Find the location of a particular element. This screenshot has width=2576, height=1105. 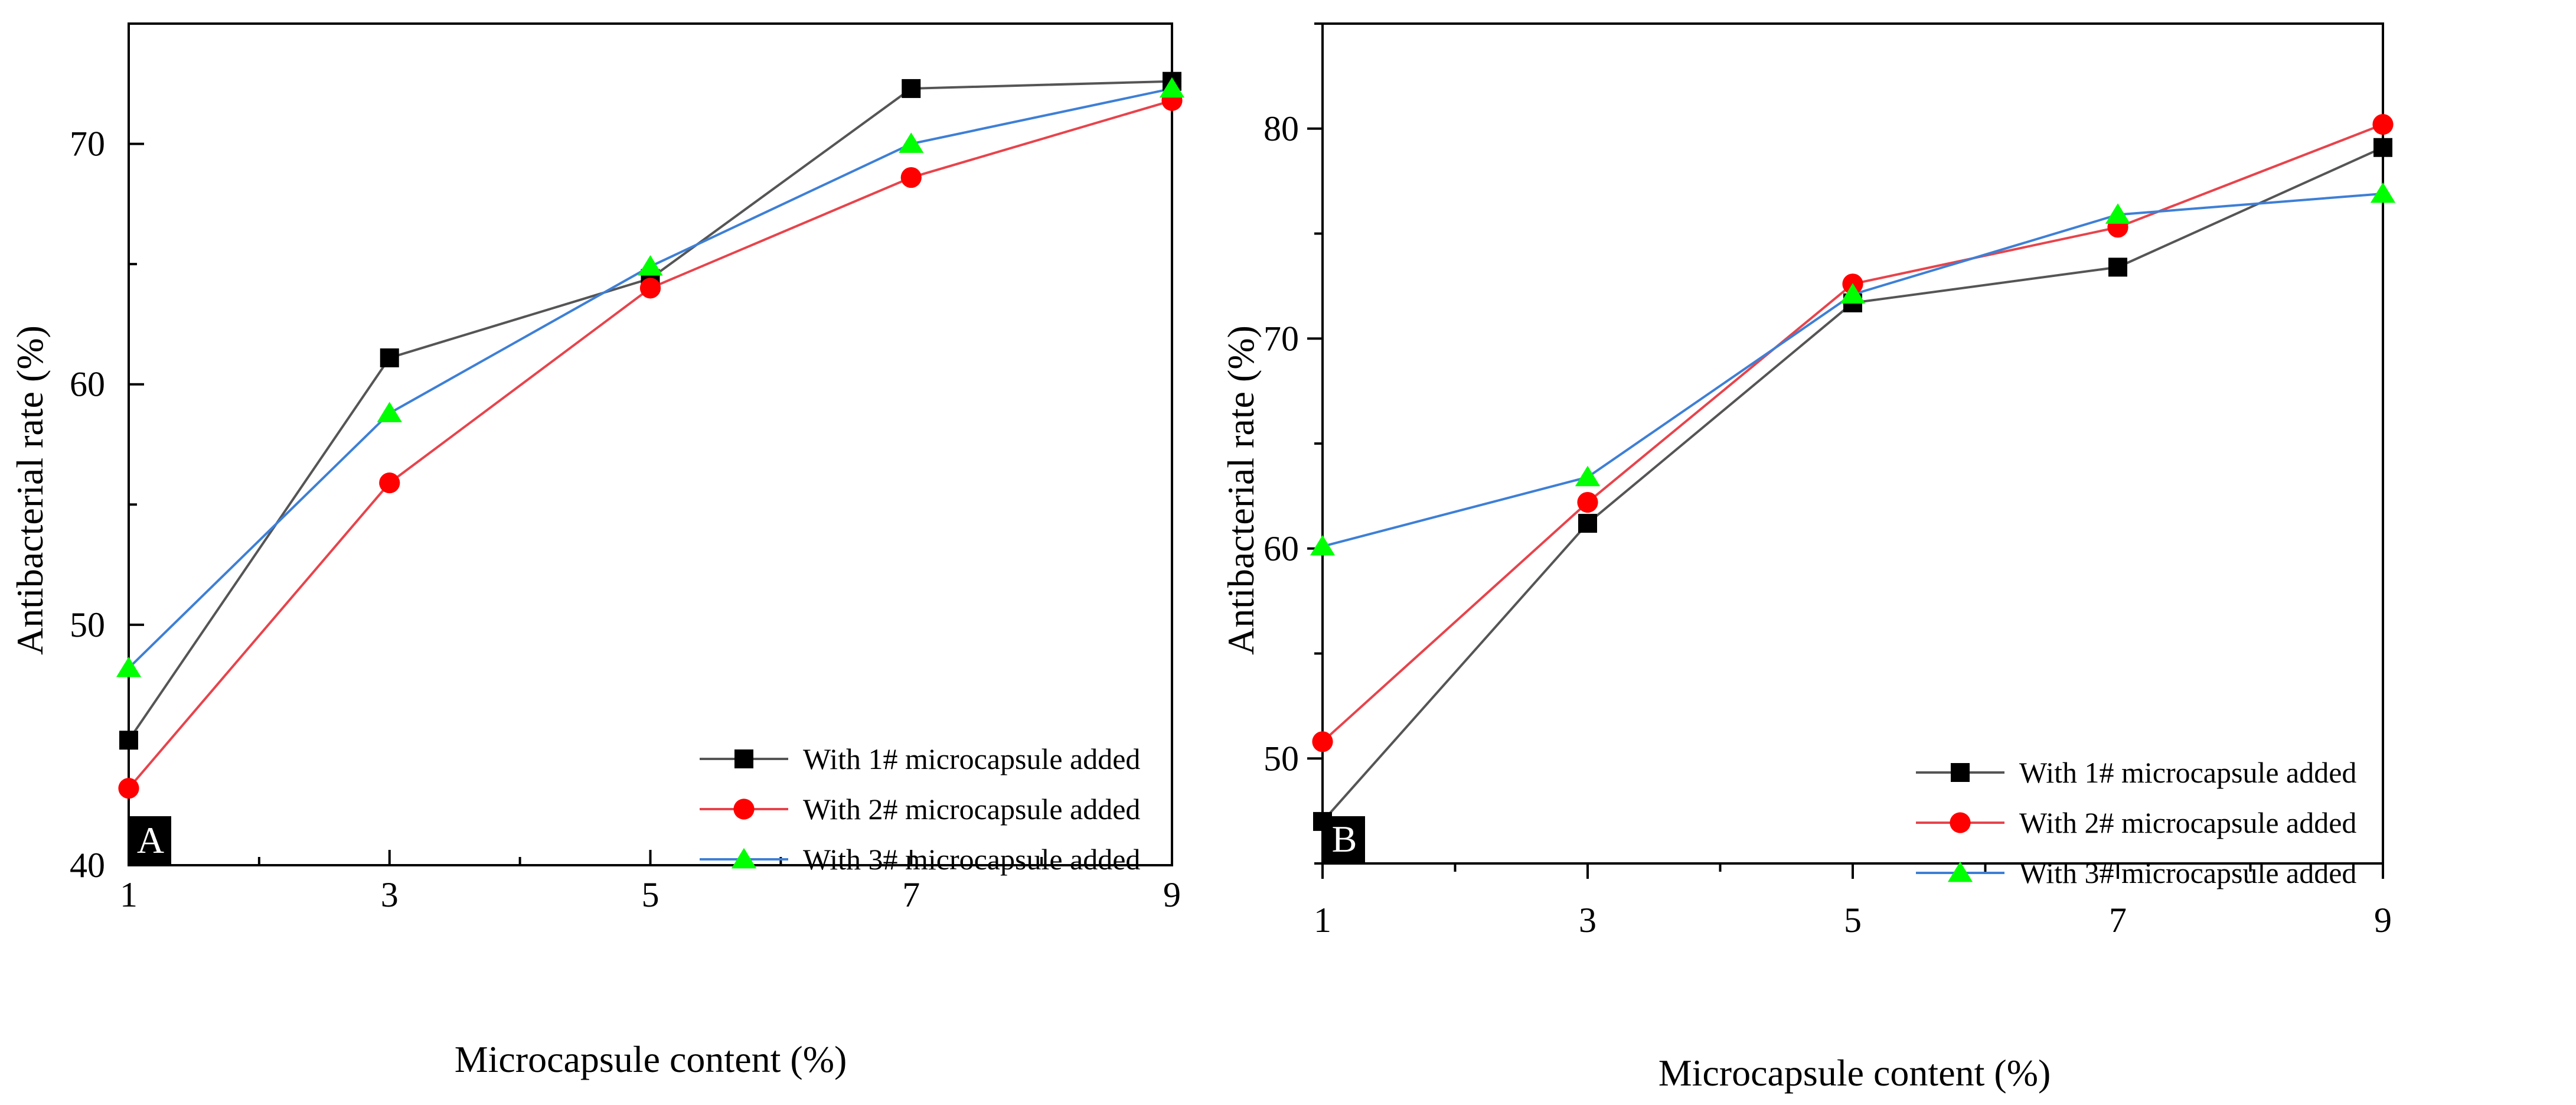

y-tick-label: 80 is located at coordinates (1281, 128).